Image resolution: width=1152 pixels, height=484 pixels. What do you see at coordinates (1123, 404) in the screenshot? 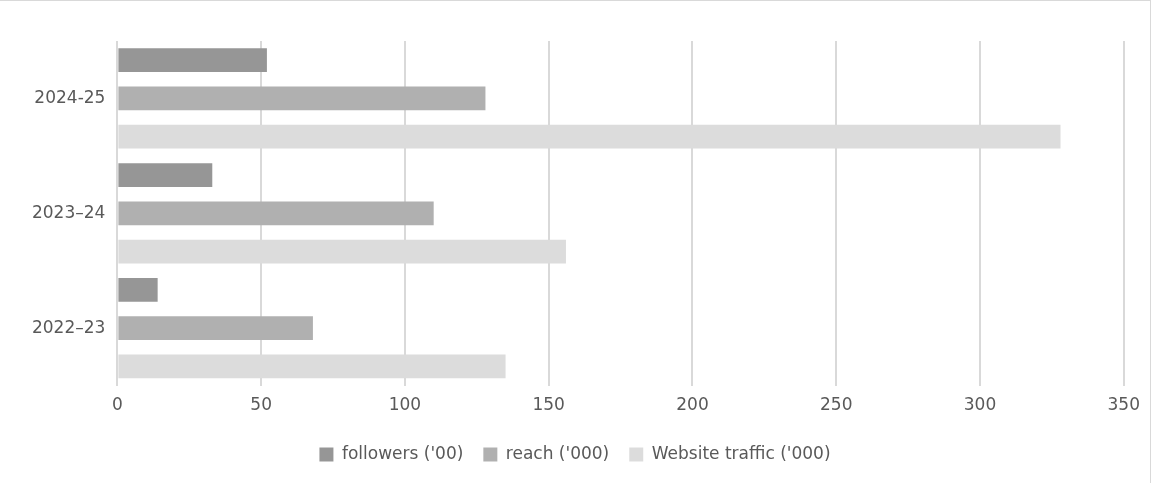
I see `x-tick-label: 350` at bounding box center [1123, 404].